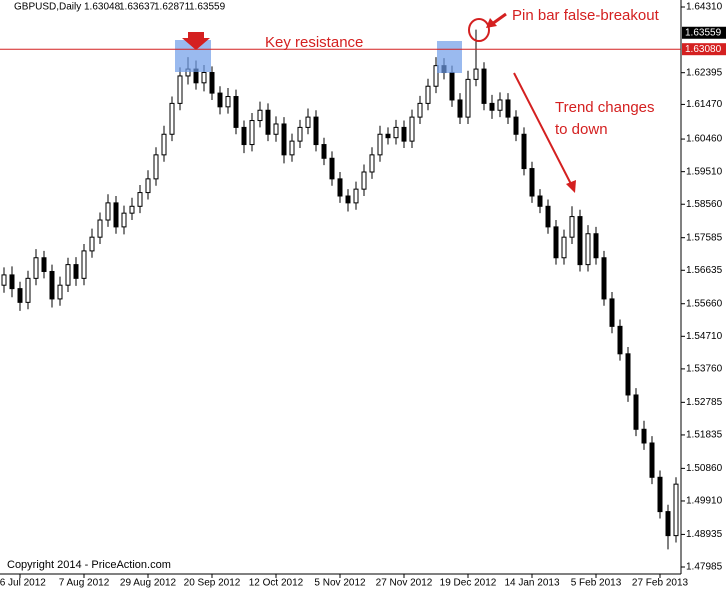  I want to click on y-tick-label: 1.64310, so click(704, 7).